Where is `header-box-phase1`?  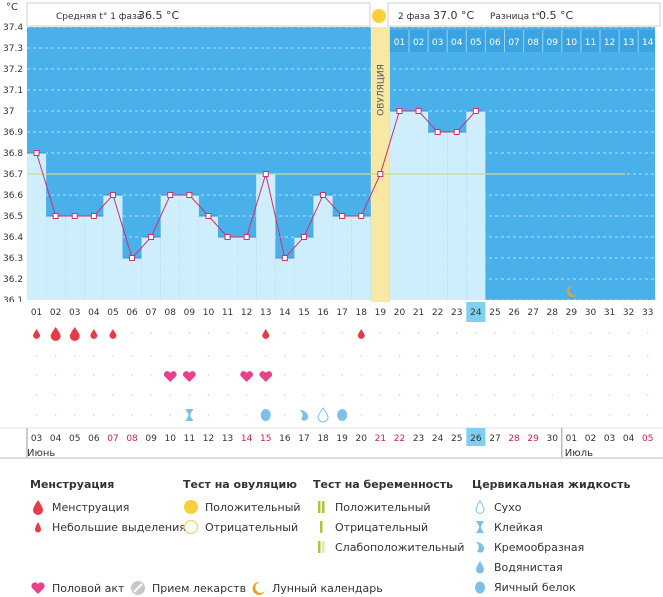
header-box-phase1 is located at coordinates (198, 14).